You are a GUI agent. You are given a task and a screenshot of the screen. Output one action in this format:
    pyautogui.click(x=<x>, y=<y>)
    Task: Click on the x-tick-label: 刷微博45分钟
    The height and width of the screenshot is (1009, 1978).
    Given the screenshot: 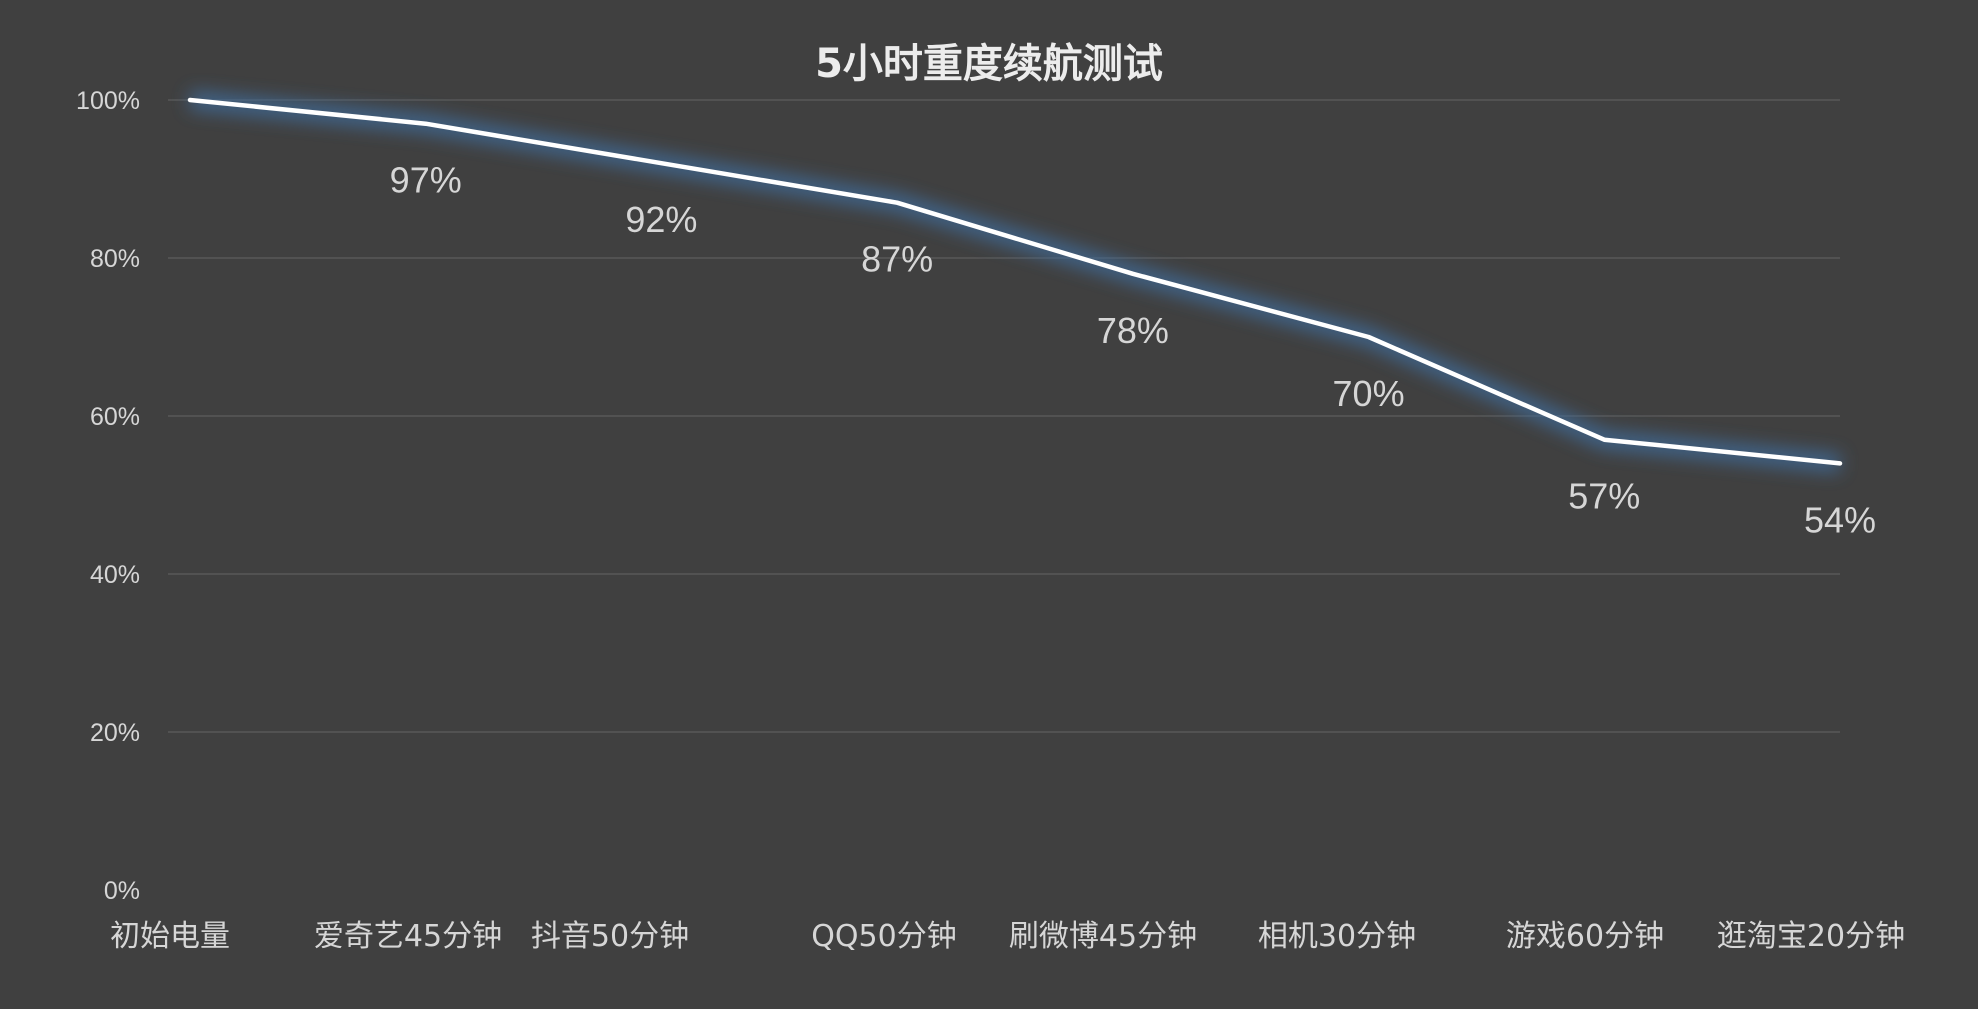 What is the action you would take?
    pyautogui.click(x=1103, y=936)
    